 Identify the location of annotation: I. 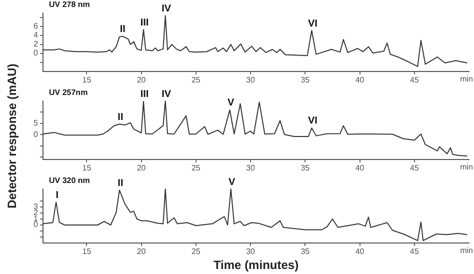
(57, 195).